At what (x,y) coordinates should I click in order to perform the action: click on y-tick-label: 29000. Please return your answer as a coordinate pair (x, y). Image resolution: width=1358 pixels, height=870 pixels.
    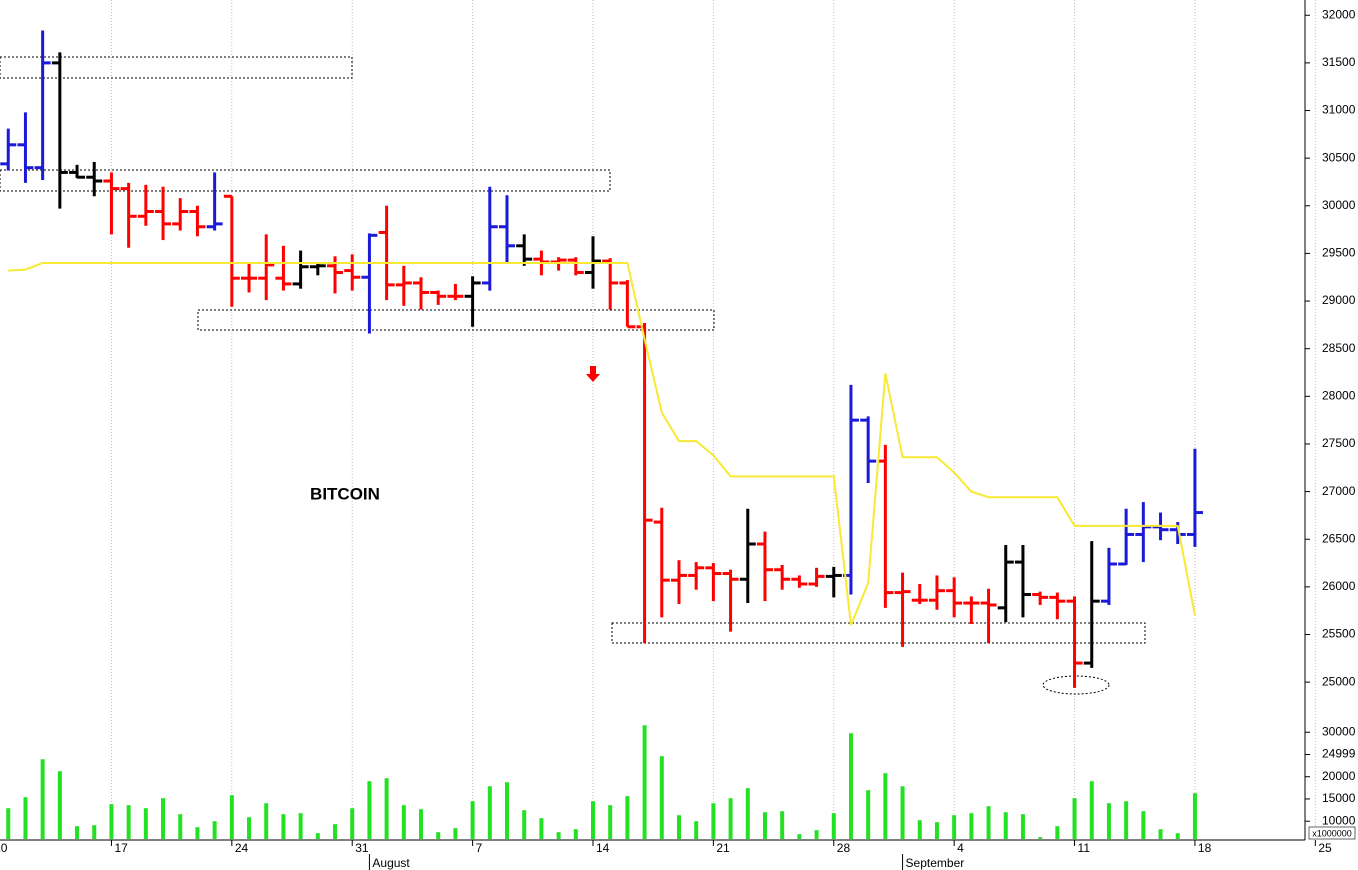
    Looking at the image, I should click on (1339, 300).